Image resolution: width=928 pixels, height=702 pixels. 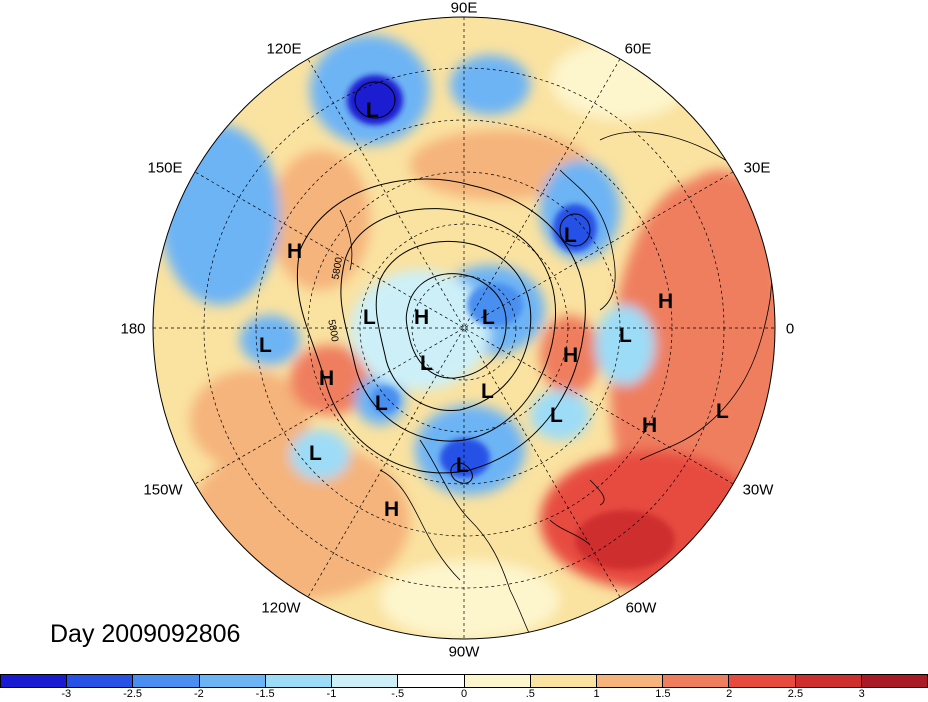 I want to click on lon-label-0: 0, so click(x=790, y=329).